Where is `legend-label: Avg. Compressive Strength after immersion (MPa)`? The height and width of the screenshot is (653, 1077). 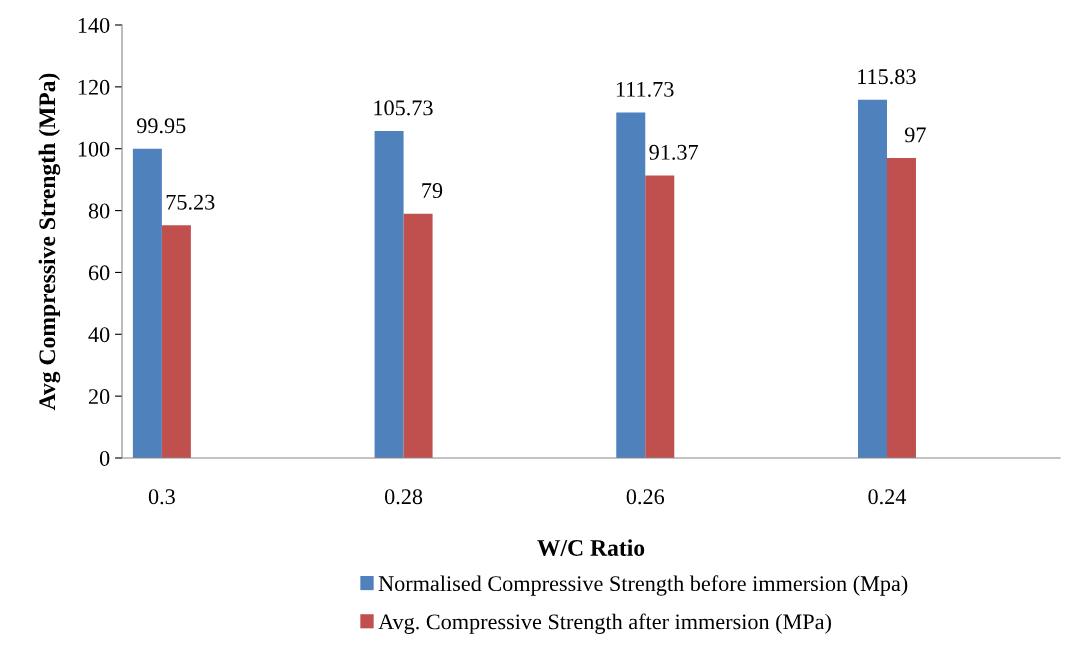 legend-label: Avg. Compressive Strength after immersion (MPa) is located at coordinates (604, 623).